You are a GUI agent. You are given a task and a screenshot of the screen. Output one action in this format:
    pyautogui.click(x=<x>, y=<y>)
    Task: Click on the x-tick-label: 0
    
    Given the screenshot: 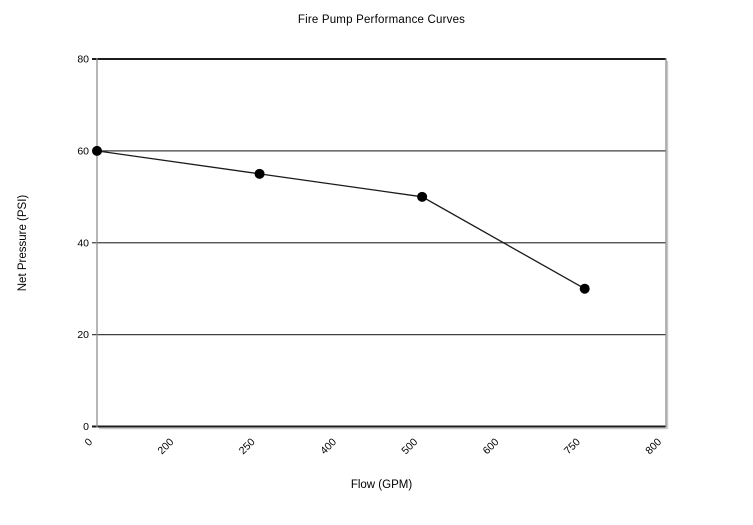 What is the action you would take?
    pyautogui.click(x=89, y=442)
    